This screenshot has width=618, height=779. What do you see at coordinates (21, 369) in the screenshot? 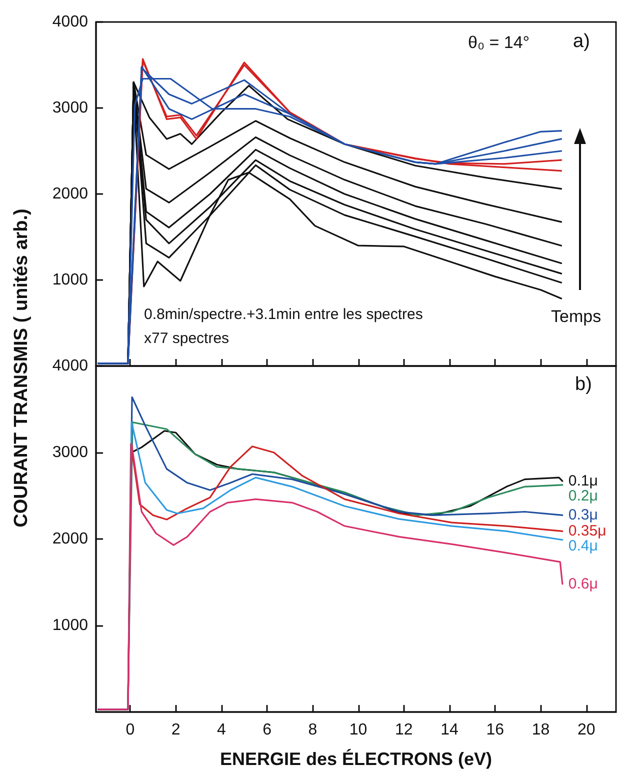
I see `y-axis-title: COURANT TRANSMIS ( unités arb.)` at bounding box center [21, 369].